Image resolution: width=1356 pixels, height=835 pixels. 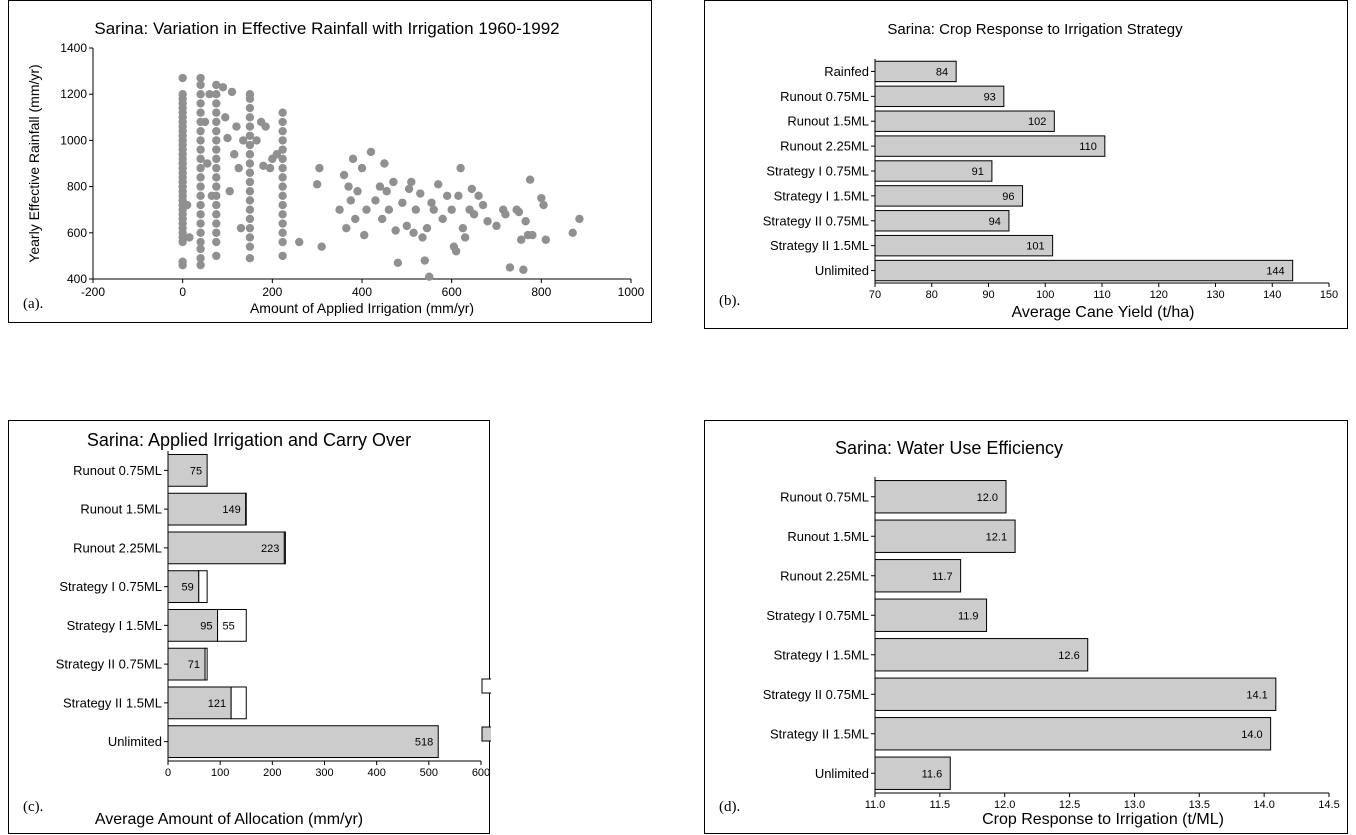 What do you see at coordinates (376, 773) in the screenshot?
I see `x-tick-label: 400` at bounding box center [376, 773].